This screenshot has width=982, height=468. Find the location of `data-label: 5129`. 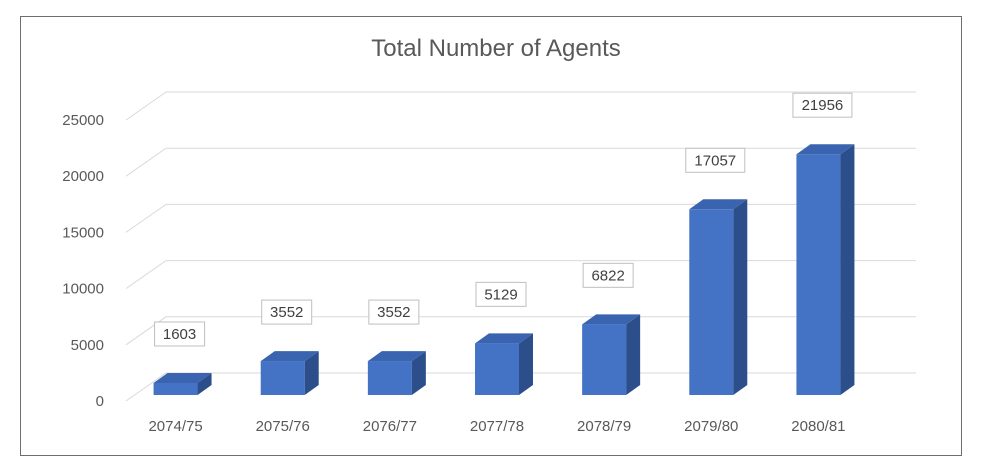

data-label: 5129 is located at coordinates (500, 294).